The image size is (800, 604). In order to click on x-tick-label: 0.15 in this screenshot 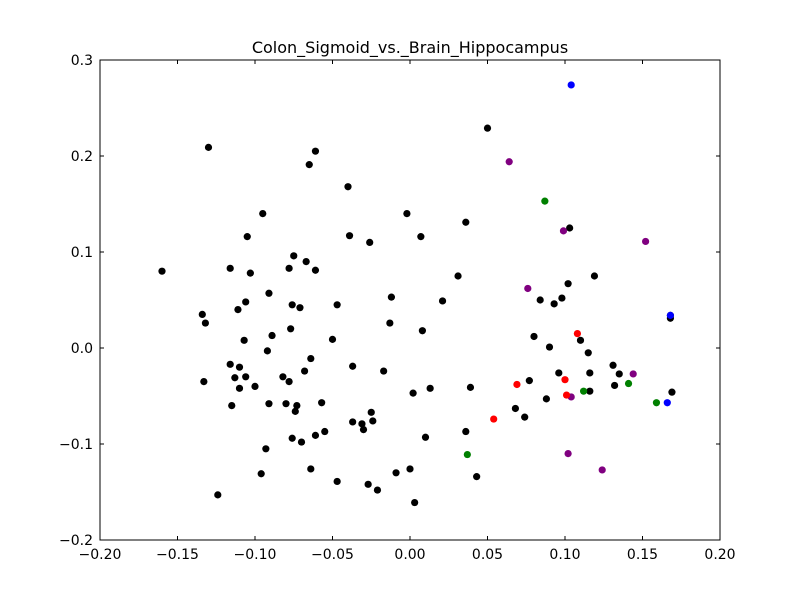, I will do `click(642, 555)`.